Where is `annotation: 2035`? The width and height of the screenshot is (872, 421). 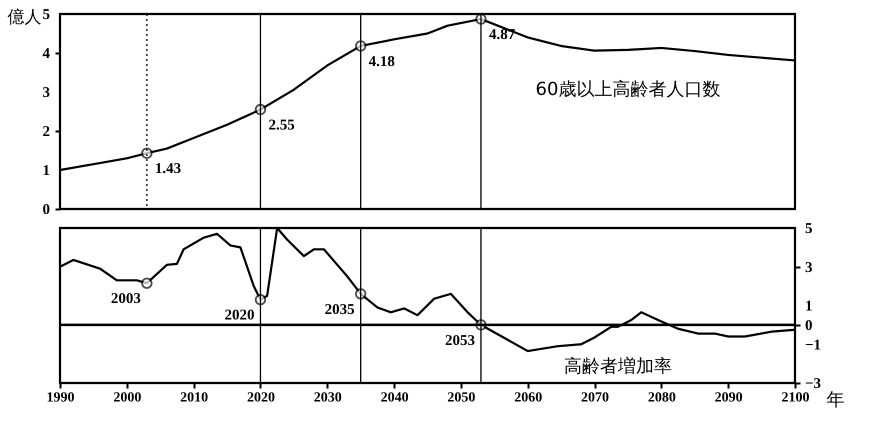 annotation: 2035 is located at coordinates (339, 310).